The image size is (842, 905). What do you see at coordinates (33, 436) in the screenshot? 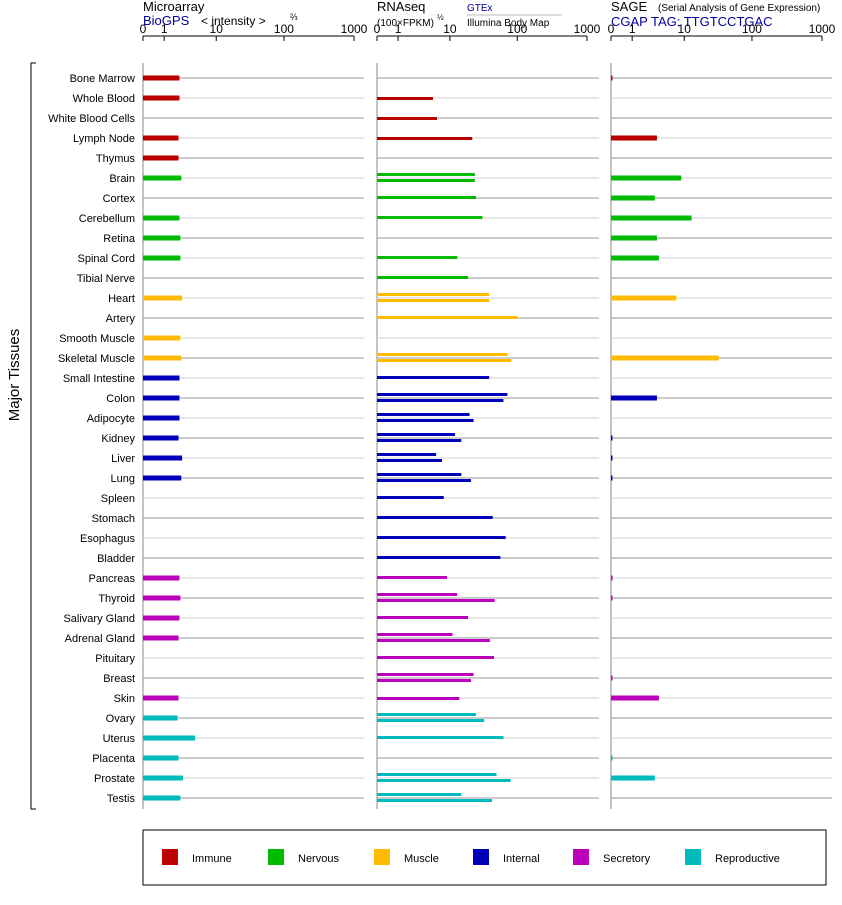
I see `y-axis-bracket` at bounding box center [33, 436].